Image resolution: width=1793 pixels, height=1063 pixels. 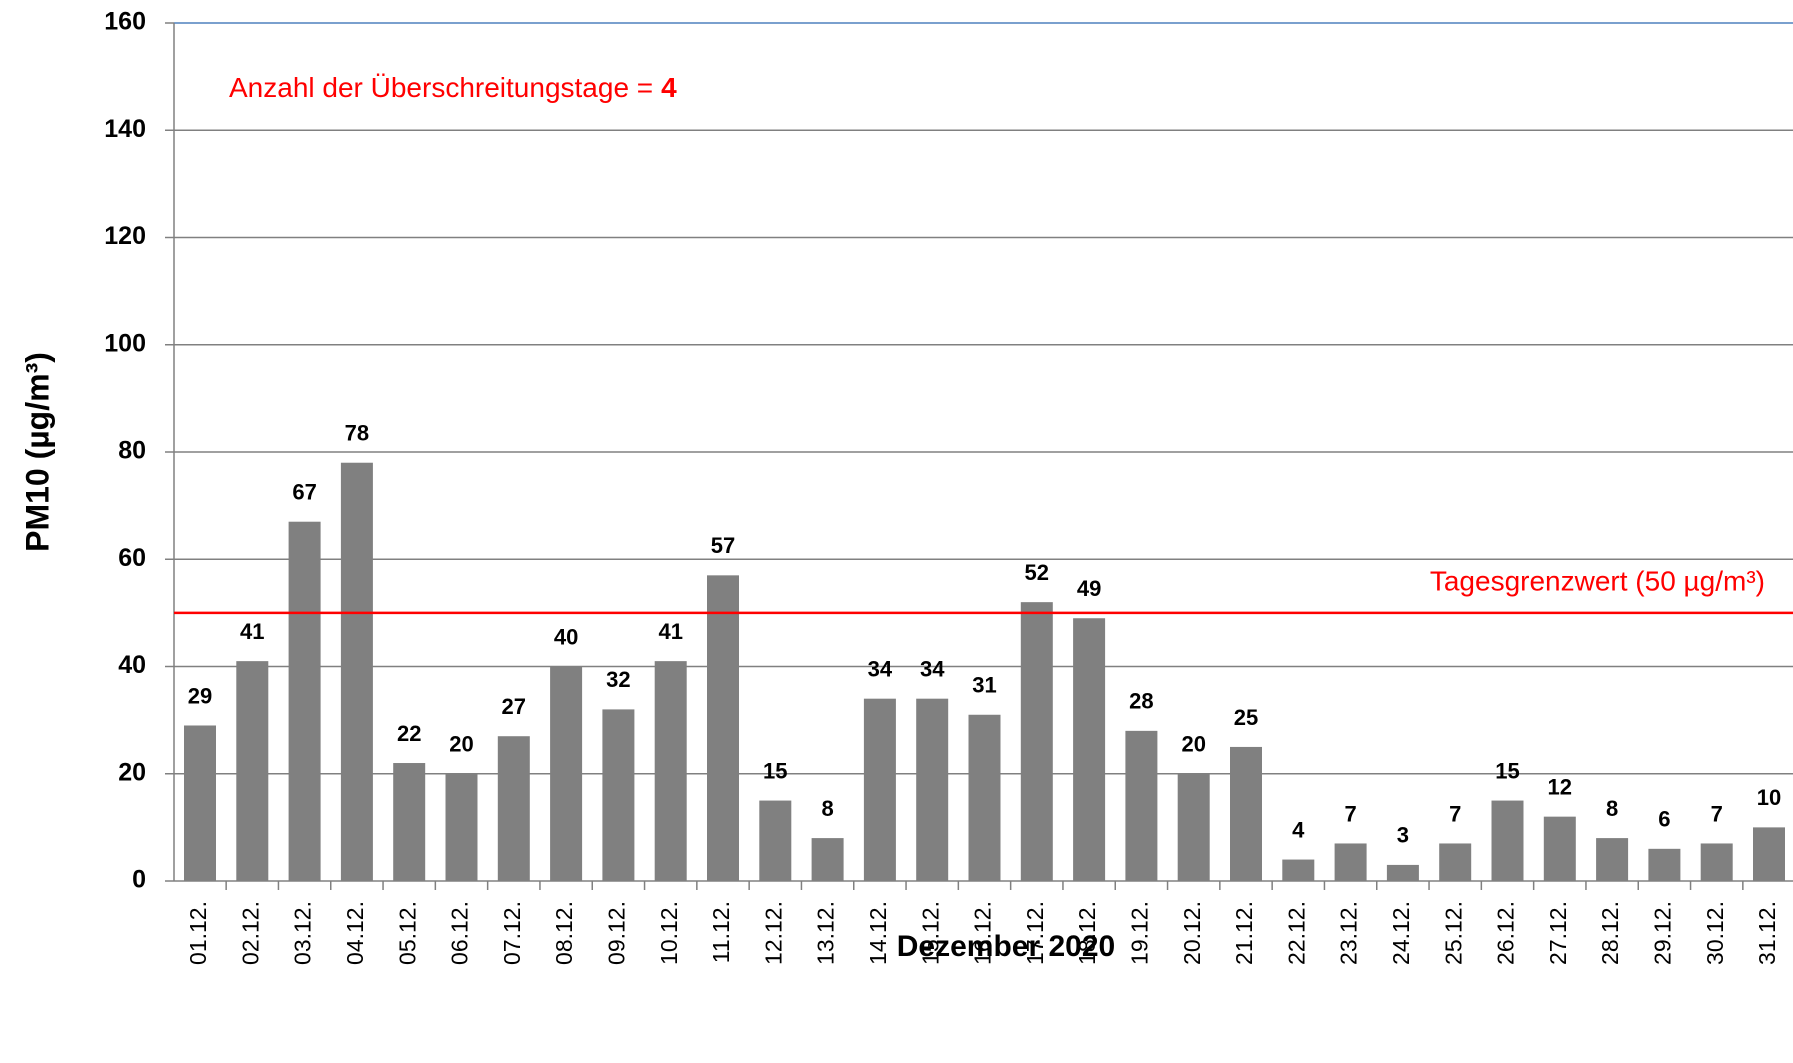 What do you see at coordinates (125, 343) in the screenshot?
I see `y-tick-label: 100` at bounding box center [125, 343].